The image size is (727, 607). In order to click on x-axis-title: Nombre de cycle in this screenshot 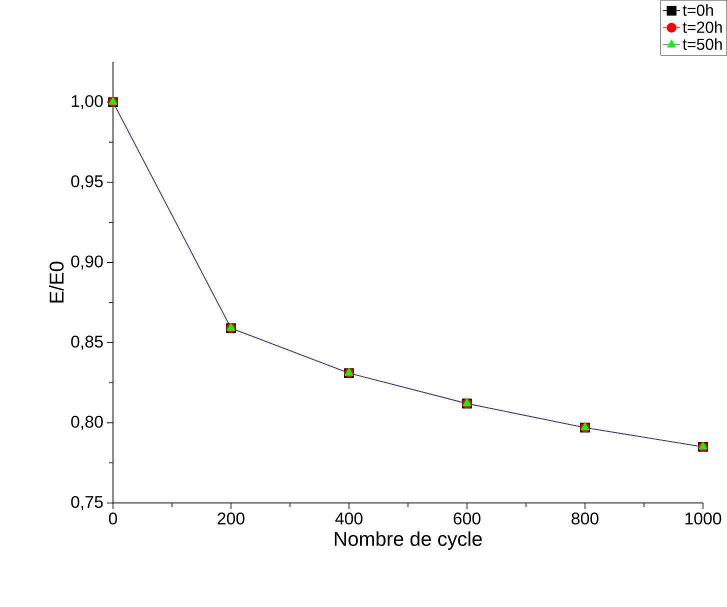, I will do `click(408, 540)`.